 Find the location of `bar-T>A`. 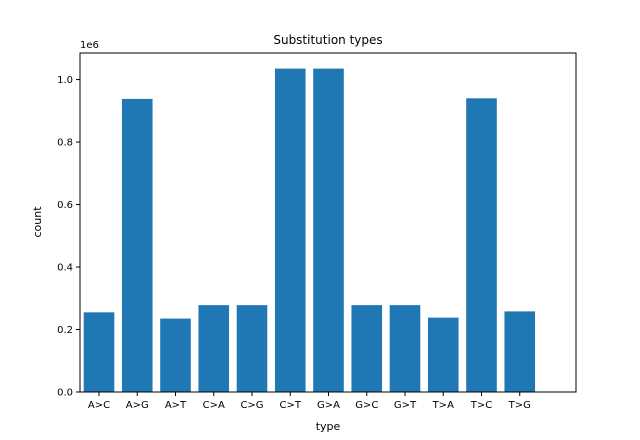

bar-T>A is located at coordinates (443, 354).